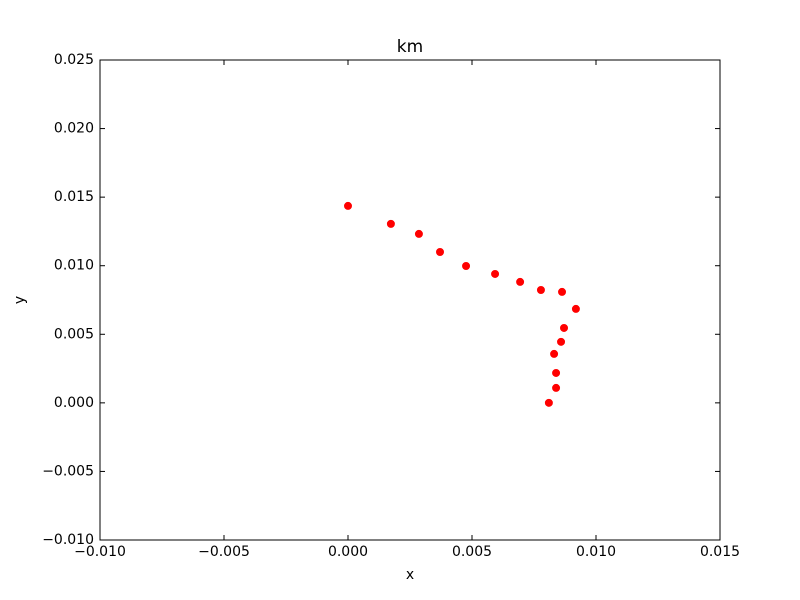 Image resolution: width=800 pixels, height=600 pixels. Describe the element at coordinates (20, 300) in the screenshot. I see `y-axis-label: y` at that location.